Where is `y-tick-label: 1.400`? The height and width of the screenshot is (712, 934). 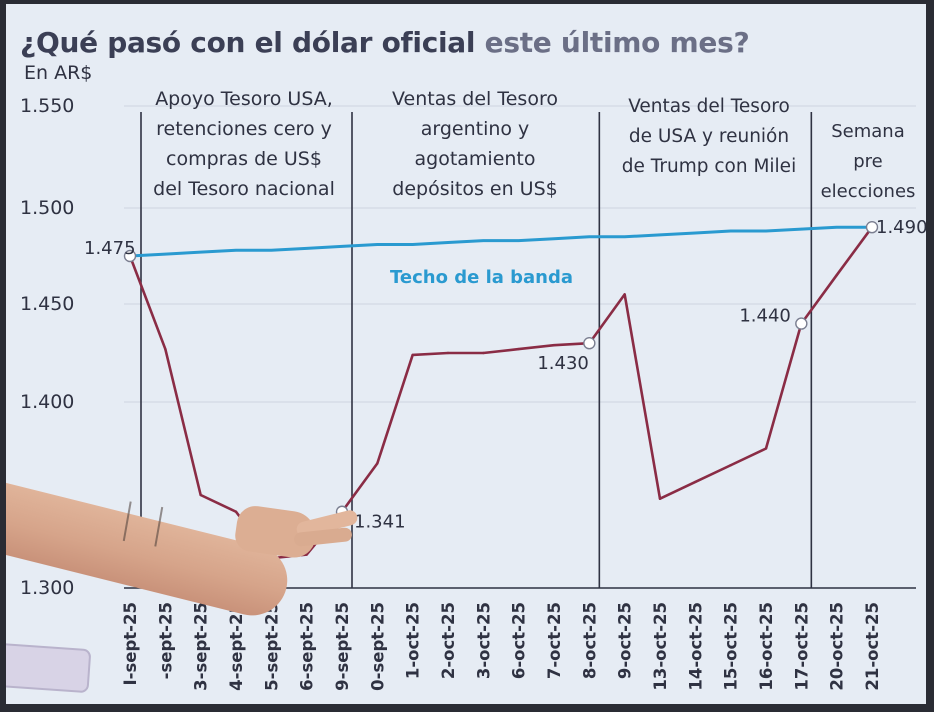
y-tick-label: 1.400 is located at coordinates (47, 402).